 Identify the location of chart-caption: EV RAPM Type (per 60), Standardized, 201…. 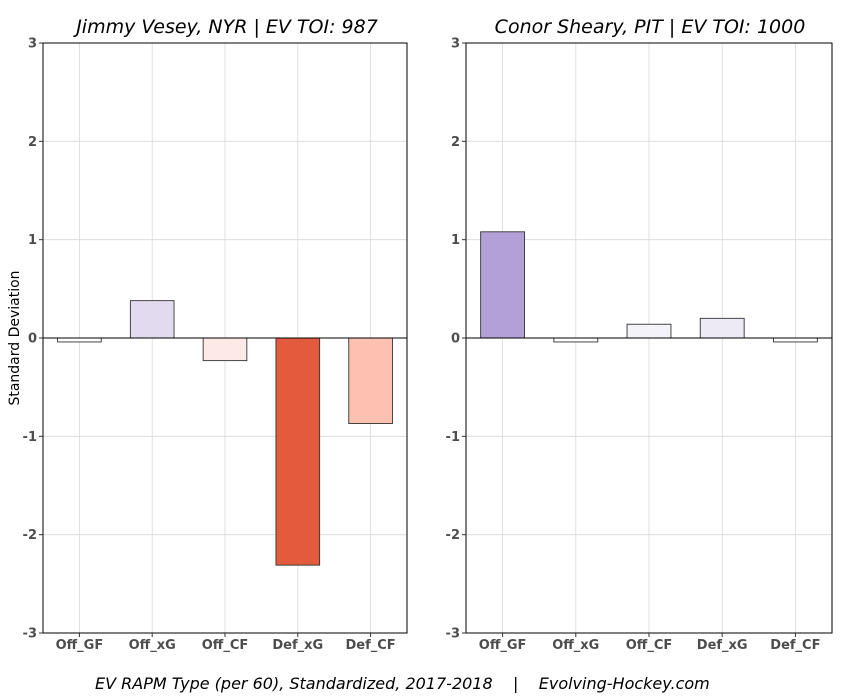
(402, 683).